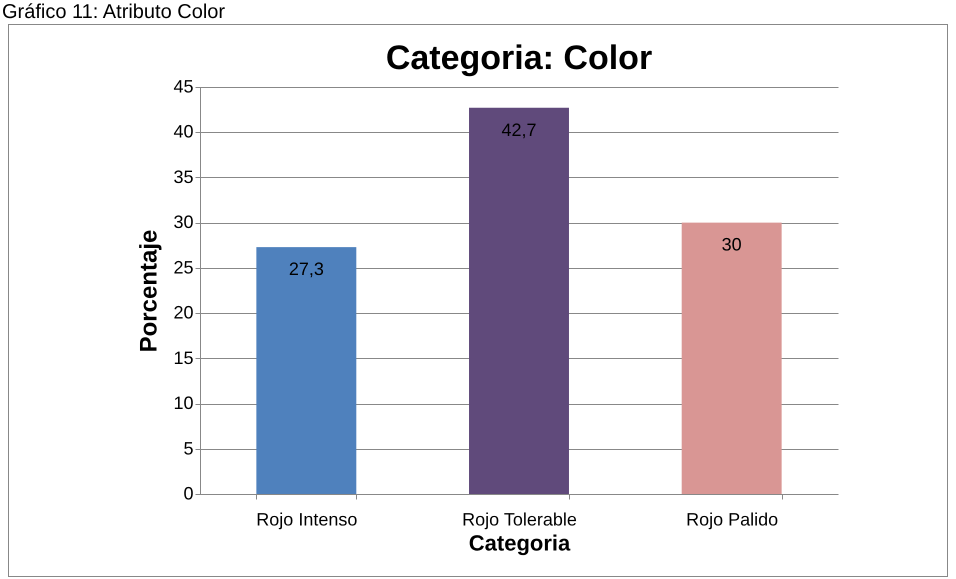  Describe the element at coordinates (113, 12) in the screenshot. I see `text: Gráfico 11: Atributo Color` at that location.